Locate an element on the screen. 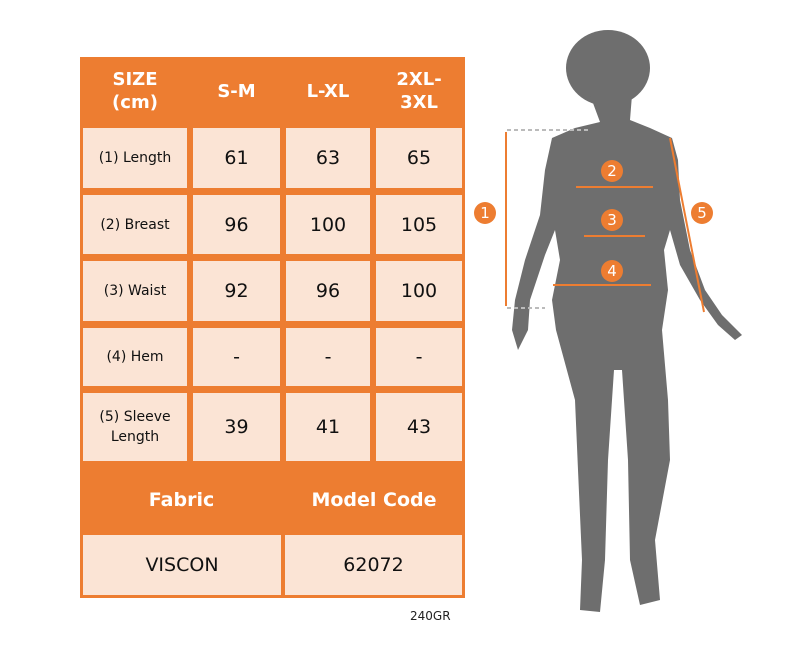 The image size is (800, 661). model-code-value: 62072 is located at coordinates (373, 565).